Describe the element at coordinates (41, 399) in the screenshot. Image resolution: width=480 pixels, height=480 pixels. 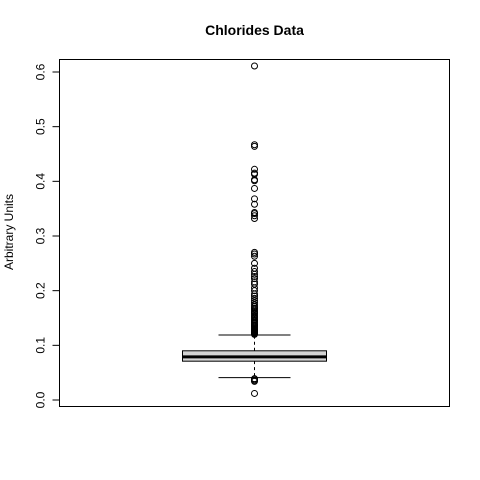
I see `y-tick-label-0: 0.0` at that location.